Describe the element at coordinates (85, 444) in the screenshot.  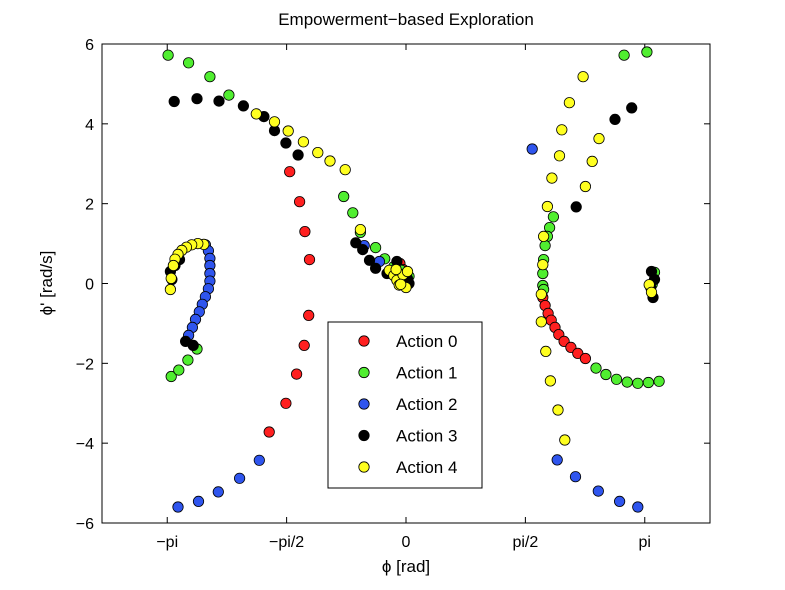
I see `y-tick-label: −4` at that location.